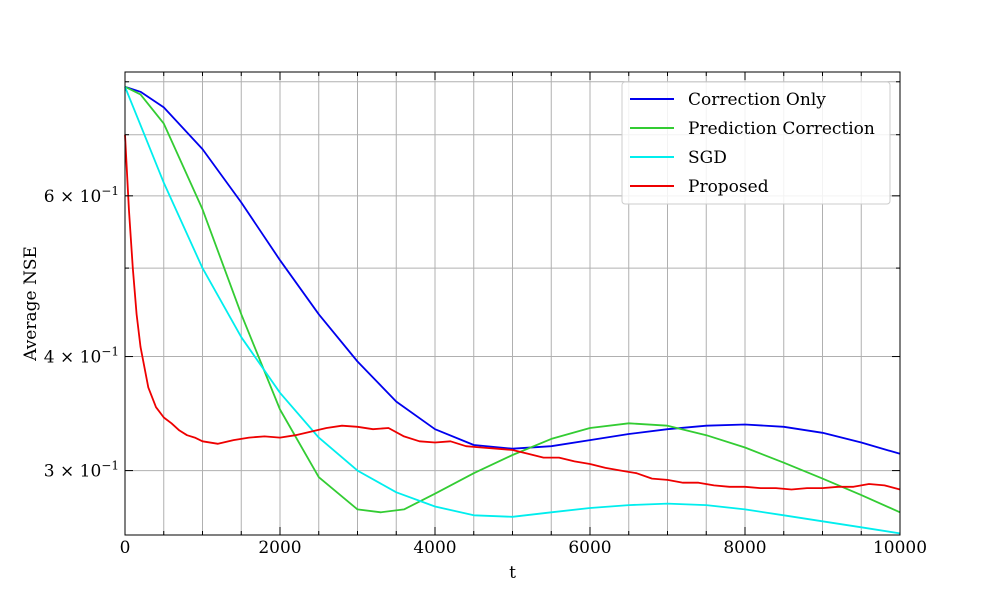  I want to click on legend-label: SGD, so click(707, 158).